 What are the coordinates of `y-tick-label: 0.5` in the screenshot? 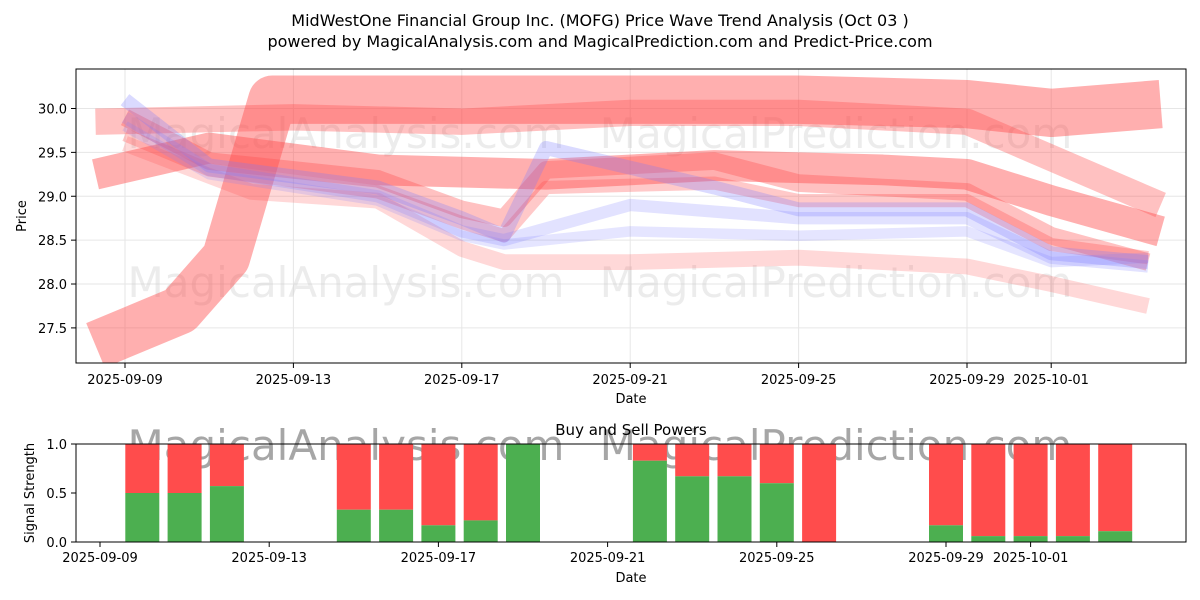 It's located at (56, 494).